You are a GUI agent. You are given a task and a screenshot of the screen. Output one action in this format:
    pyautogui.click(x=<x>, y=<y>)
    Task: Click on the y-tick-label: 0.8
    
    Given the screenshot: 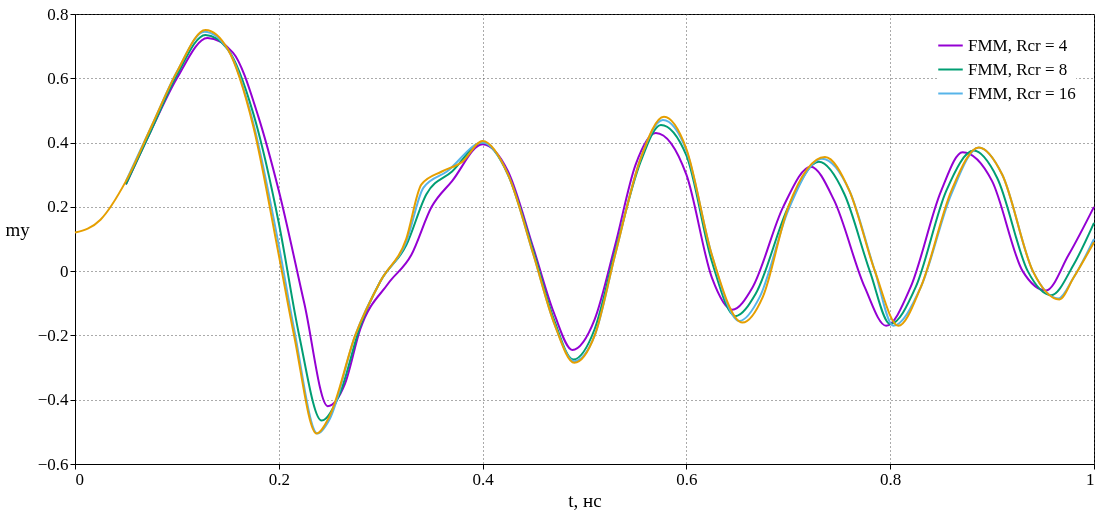 What is the action you would take?
    pyautogui.click(x=58, y=14)
    